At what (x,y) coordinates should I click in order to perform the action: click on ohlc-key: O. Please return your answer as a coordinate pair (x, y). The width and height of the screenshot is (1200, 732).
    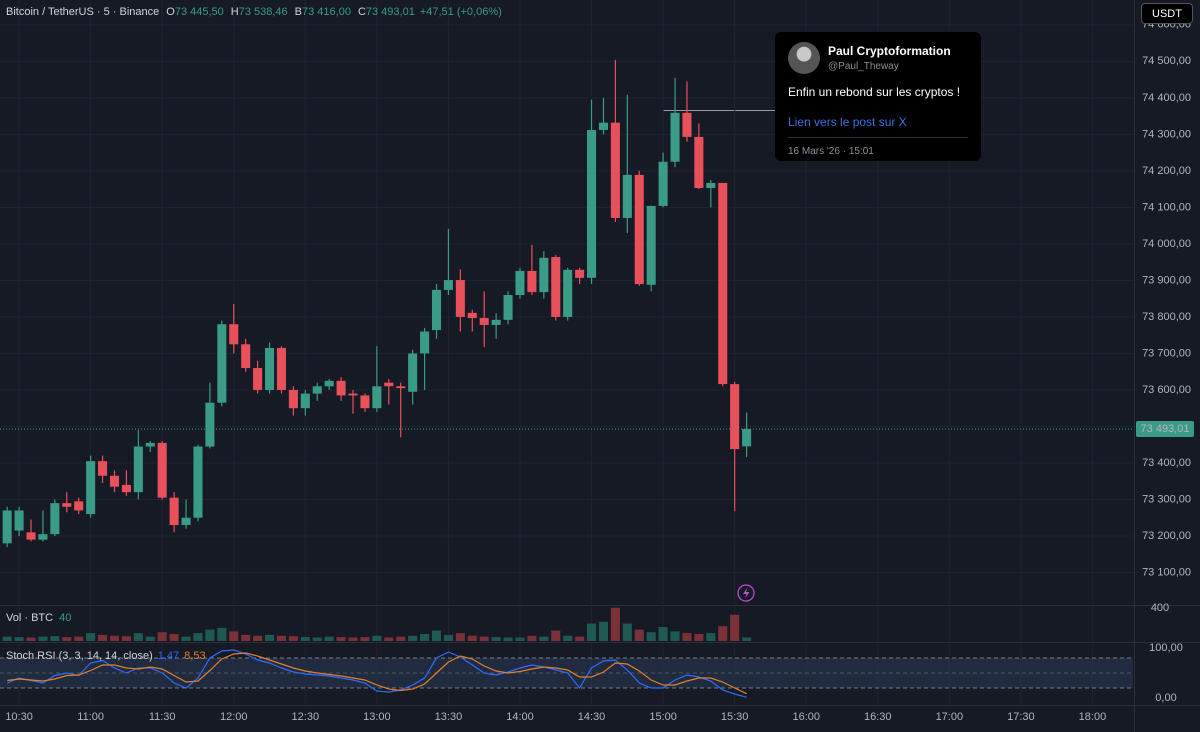
    Looking at the image, I should click on (170, 12).